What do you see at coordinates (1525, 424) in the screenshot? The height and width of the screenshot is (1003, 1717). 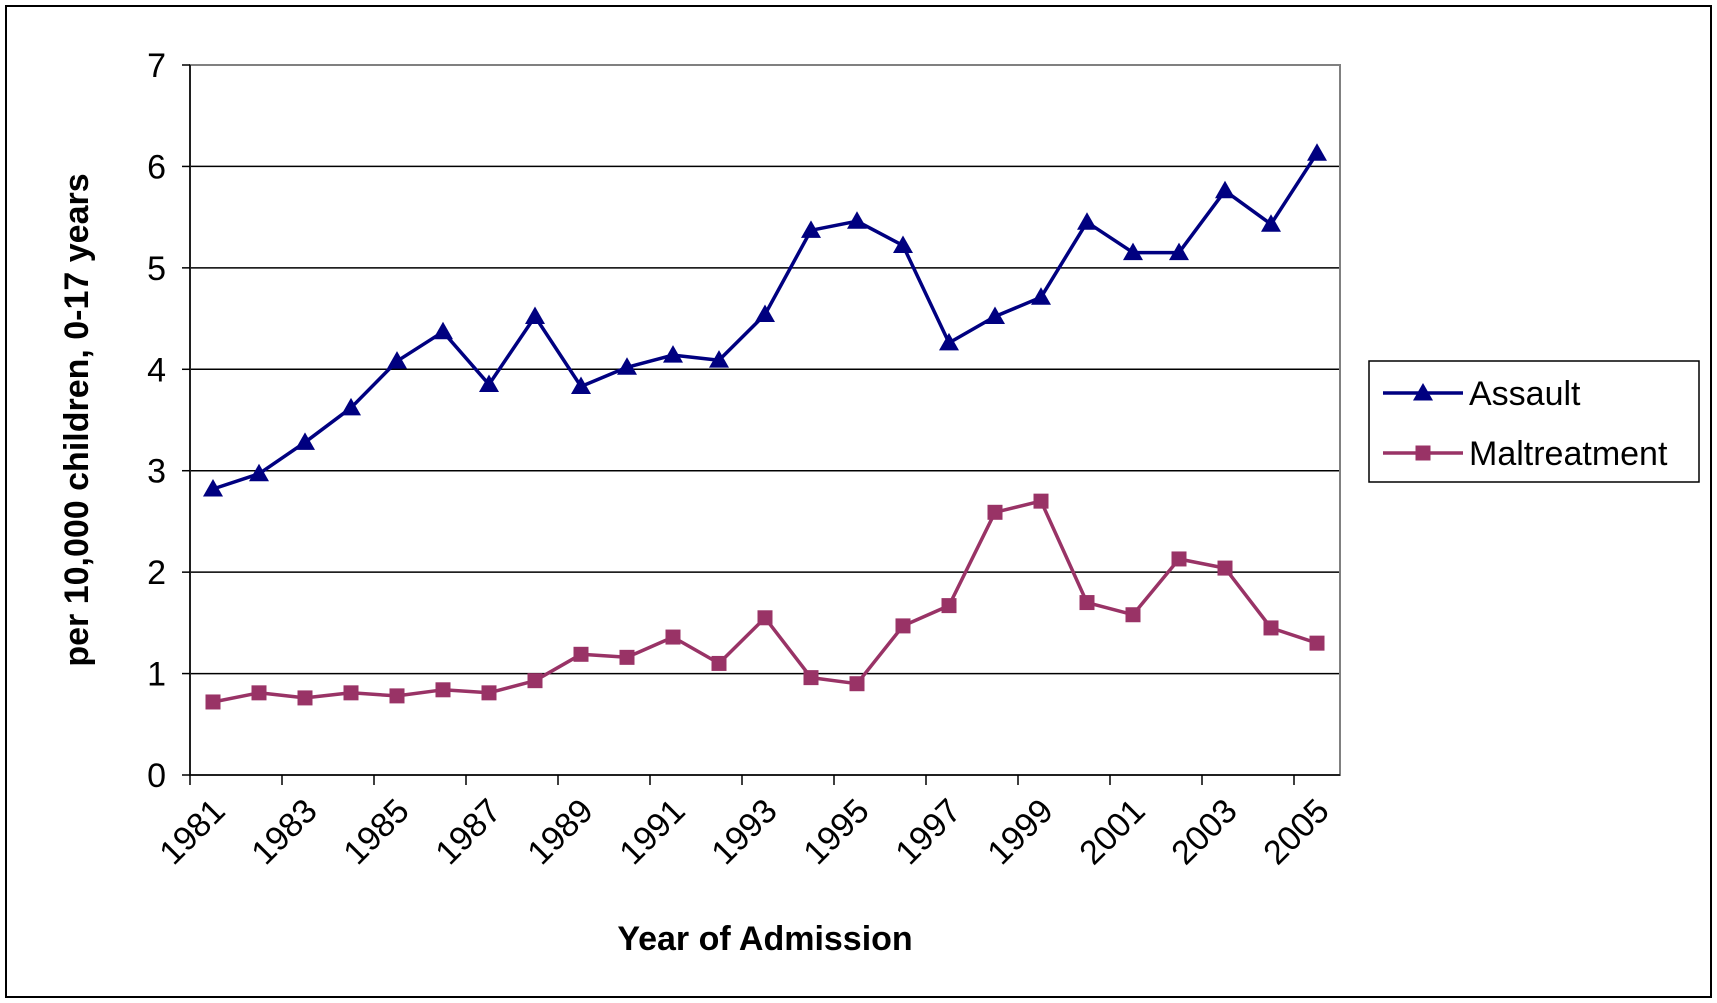 I see `legend-entries: Assault Maltreatment` at bounding box center [1525, 424].